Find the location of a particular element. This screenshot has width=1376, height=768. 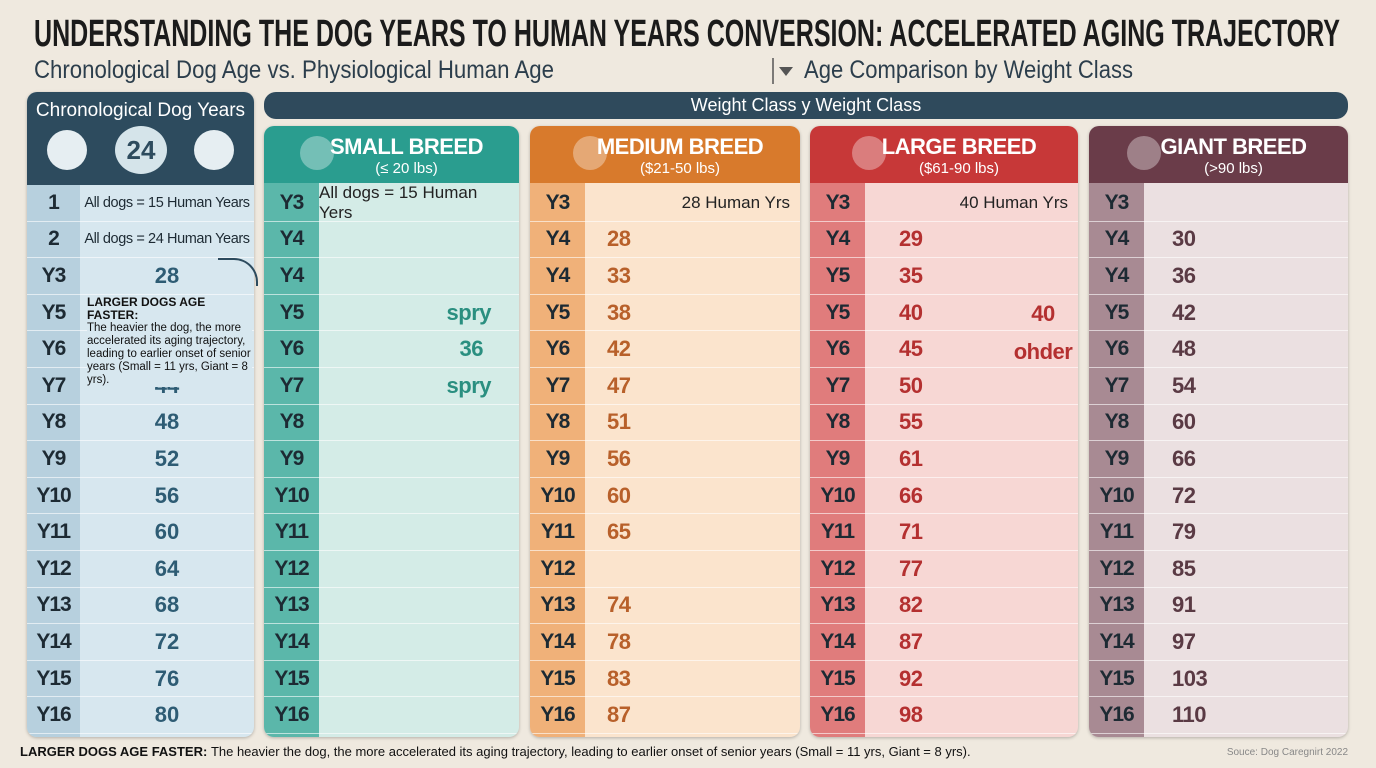

row-value: 110 is located at coordinates (1246, 715).